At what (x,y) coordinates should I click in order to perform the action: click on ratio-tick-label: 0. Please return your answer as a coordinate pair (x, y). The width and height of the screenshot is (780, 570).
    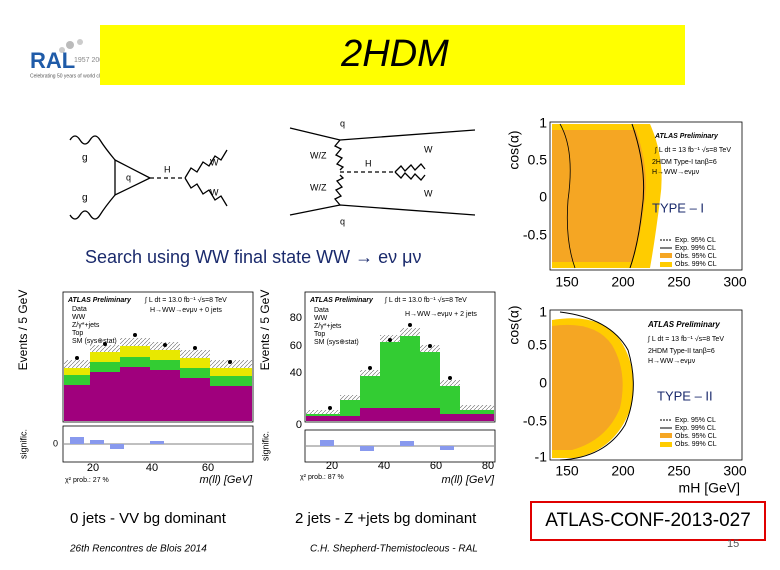
    Looking at the image, I should click on (55, 443).